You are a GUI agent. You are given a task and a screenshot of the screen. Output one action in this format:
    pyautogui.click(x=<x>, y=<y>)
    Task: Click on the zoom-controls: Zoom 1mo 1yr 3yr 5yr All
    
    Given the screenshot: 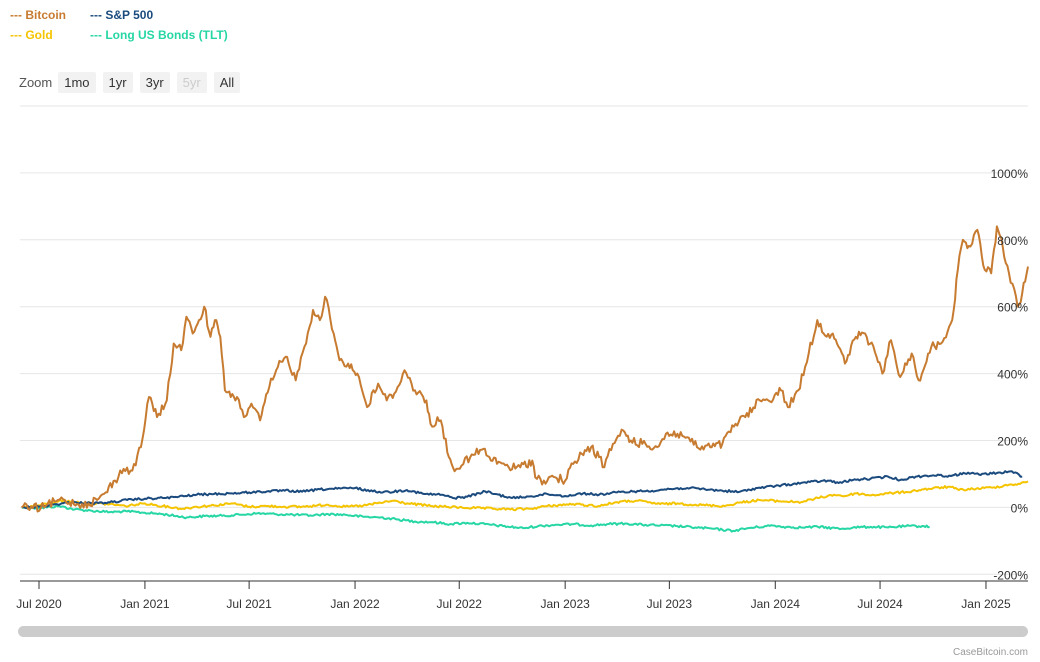 What is the action you would take?
    pyautogui.click(x=133, y=82)
    